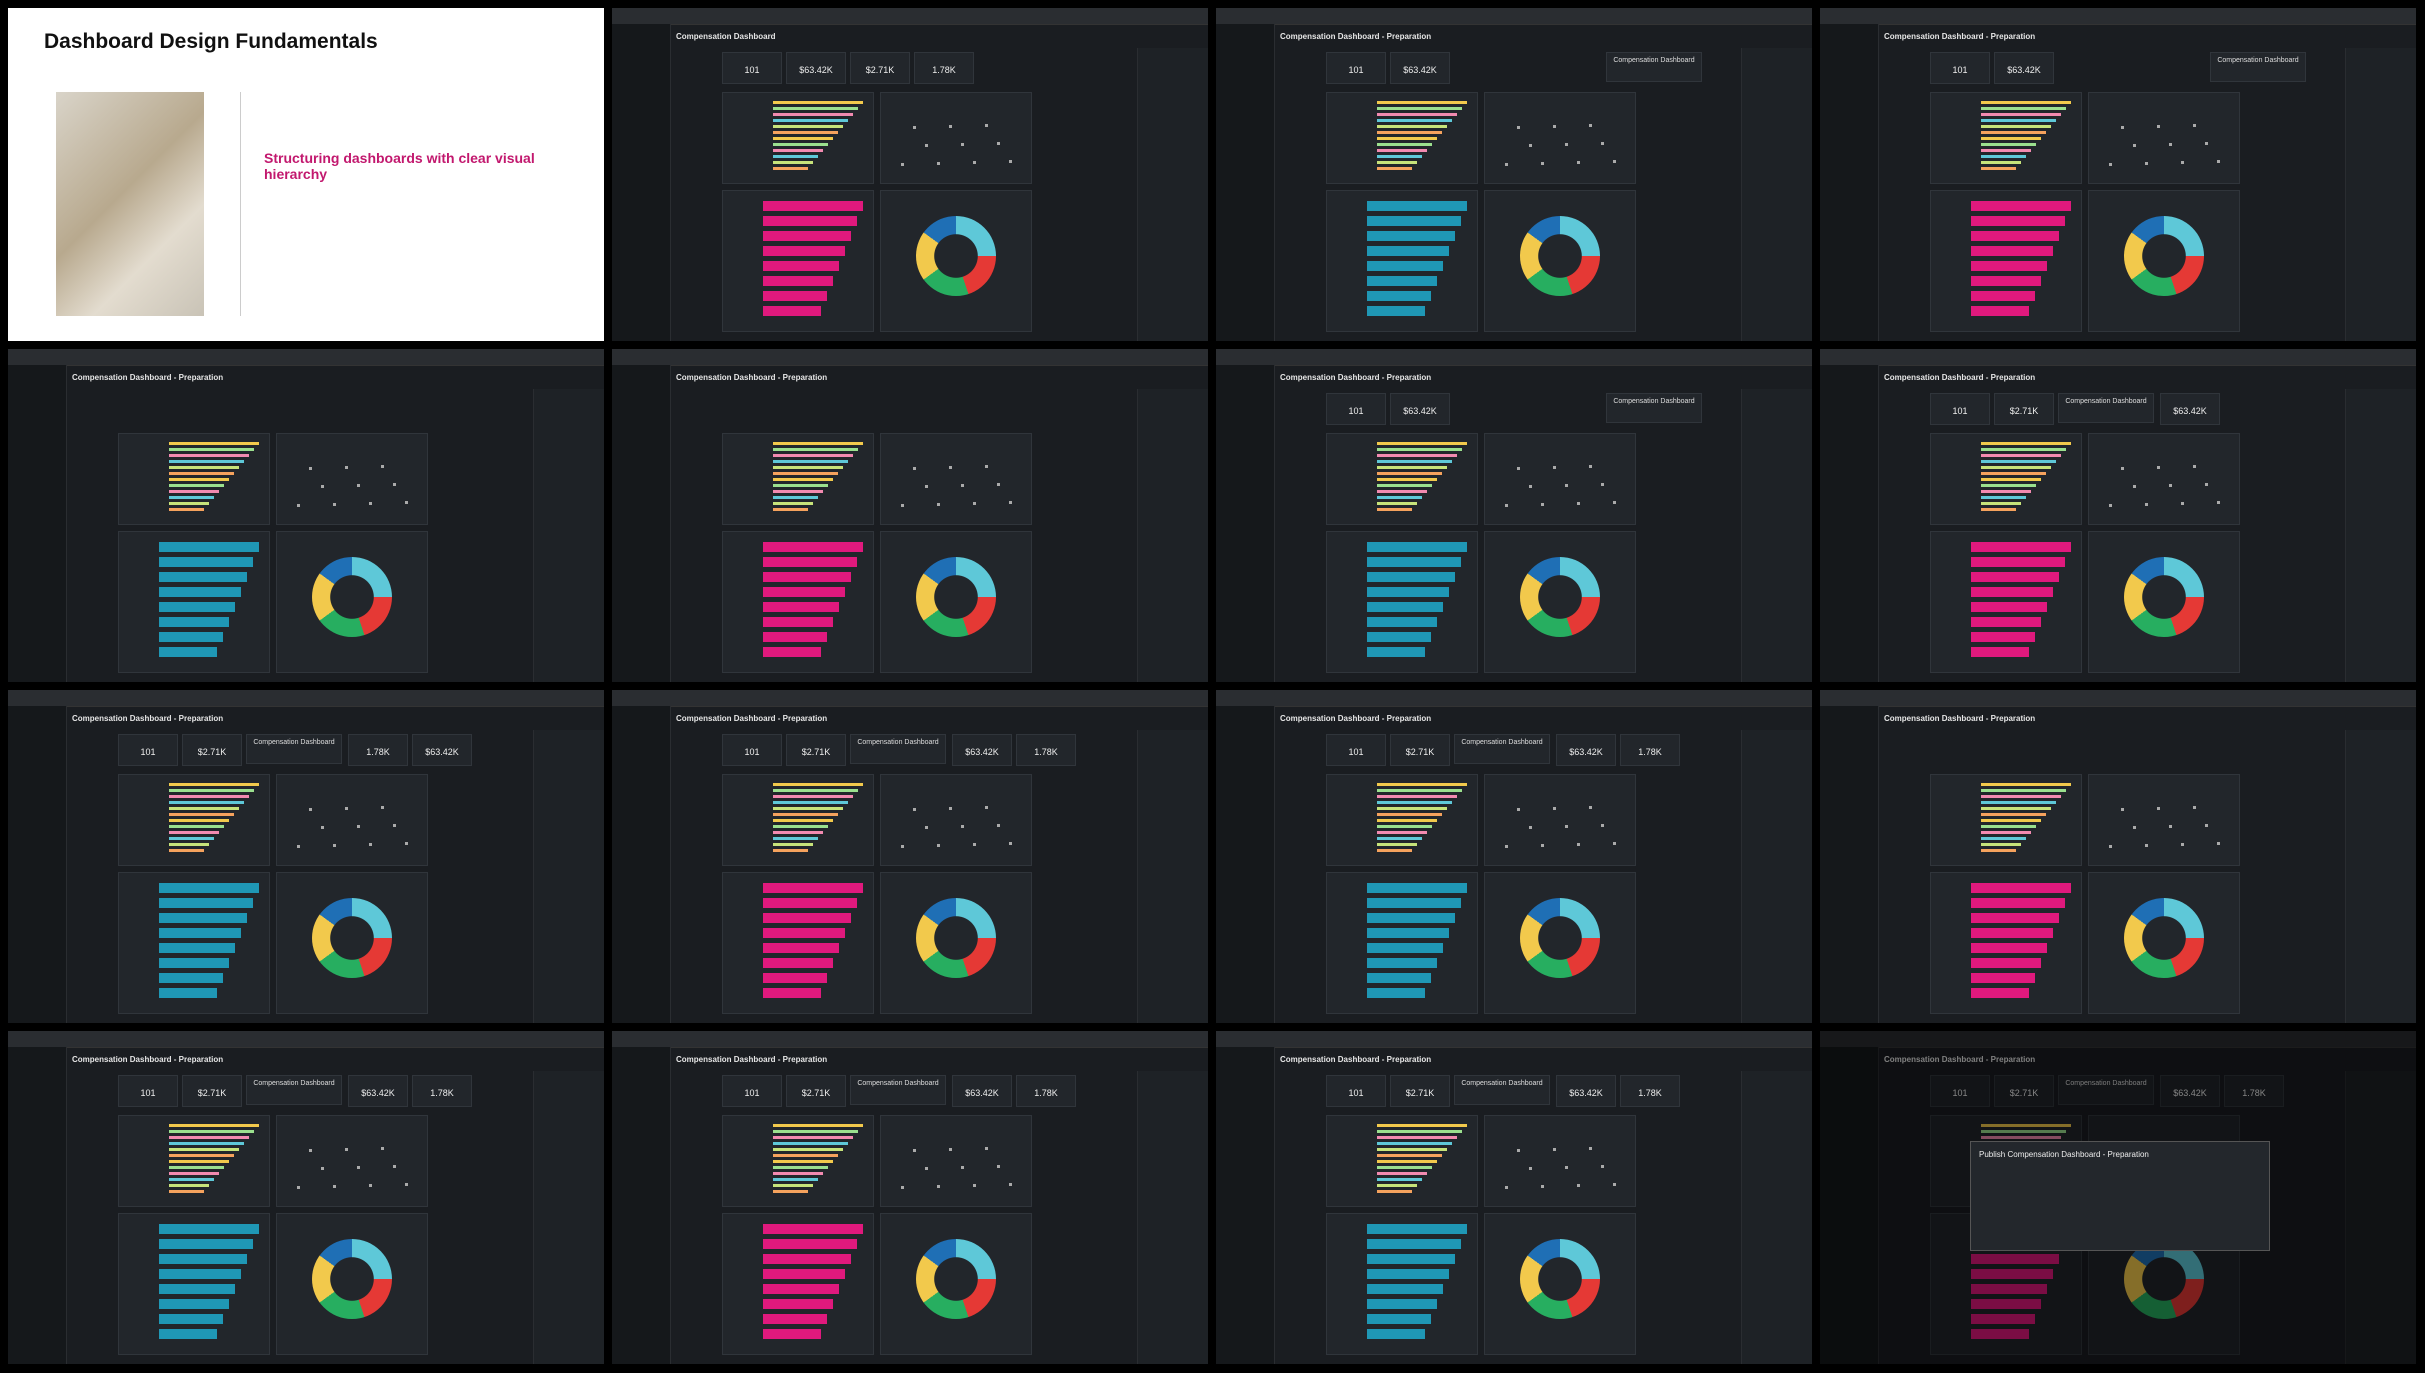 The image size is (2425, 1373). I want to click on header-text: Compensation Dashboard, so click(2106, 408).